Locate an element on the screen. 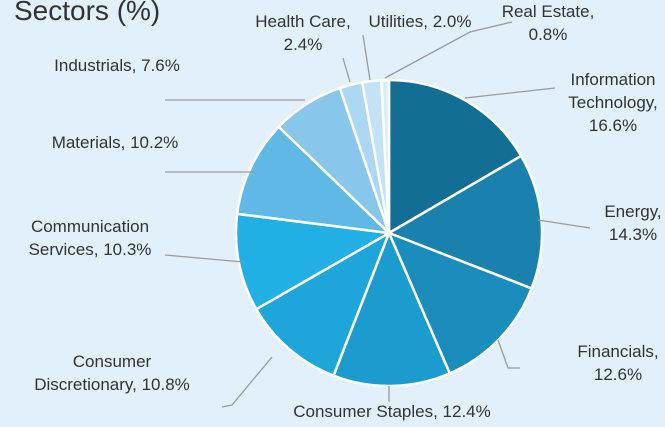 Image resolution: width=665 pixels, height=427 pixels. slice-label: Industrials, 7.6% is located at coordinates (117, 65).